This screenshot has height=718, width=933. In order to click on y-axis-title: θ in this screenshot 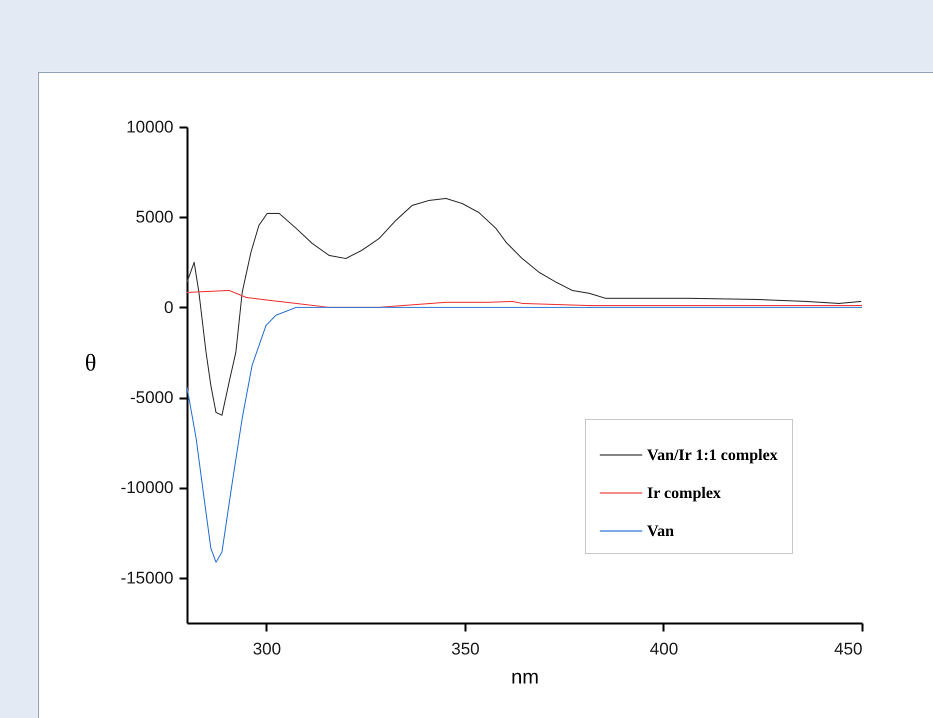, I will do `click(90, 363)`.